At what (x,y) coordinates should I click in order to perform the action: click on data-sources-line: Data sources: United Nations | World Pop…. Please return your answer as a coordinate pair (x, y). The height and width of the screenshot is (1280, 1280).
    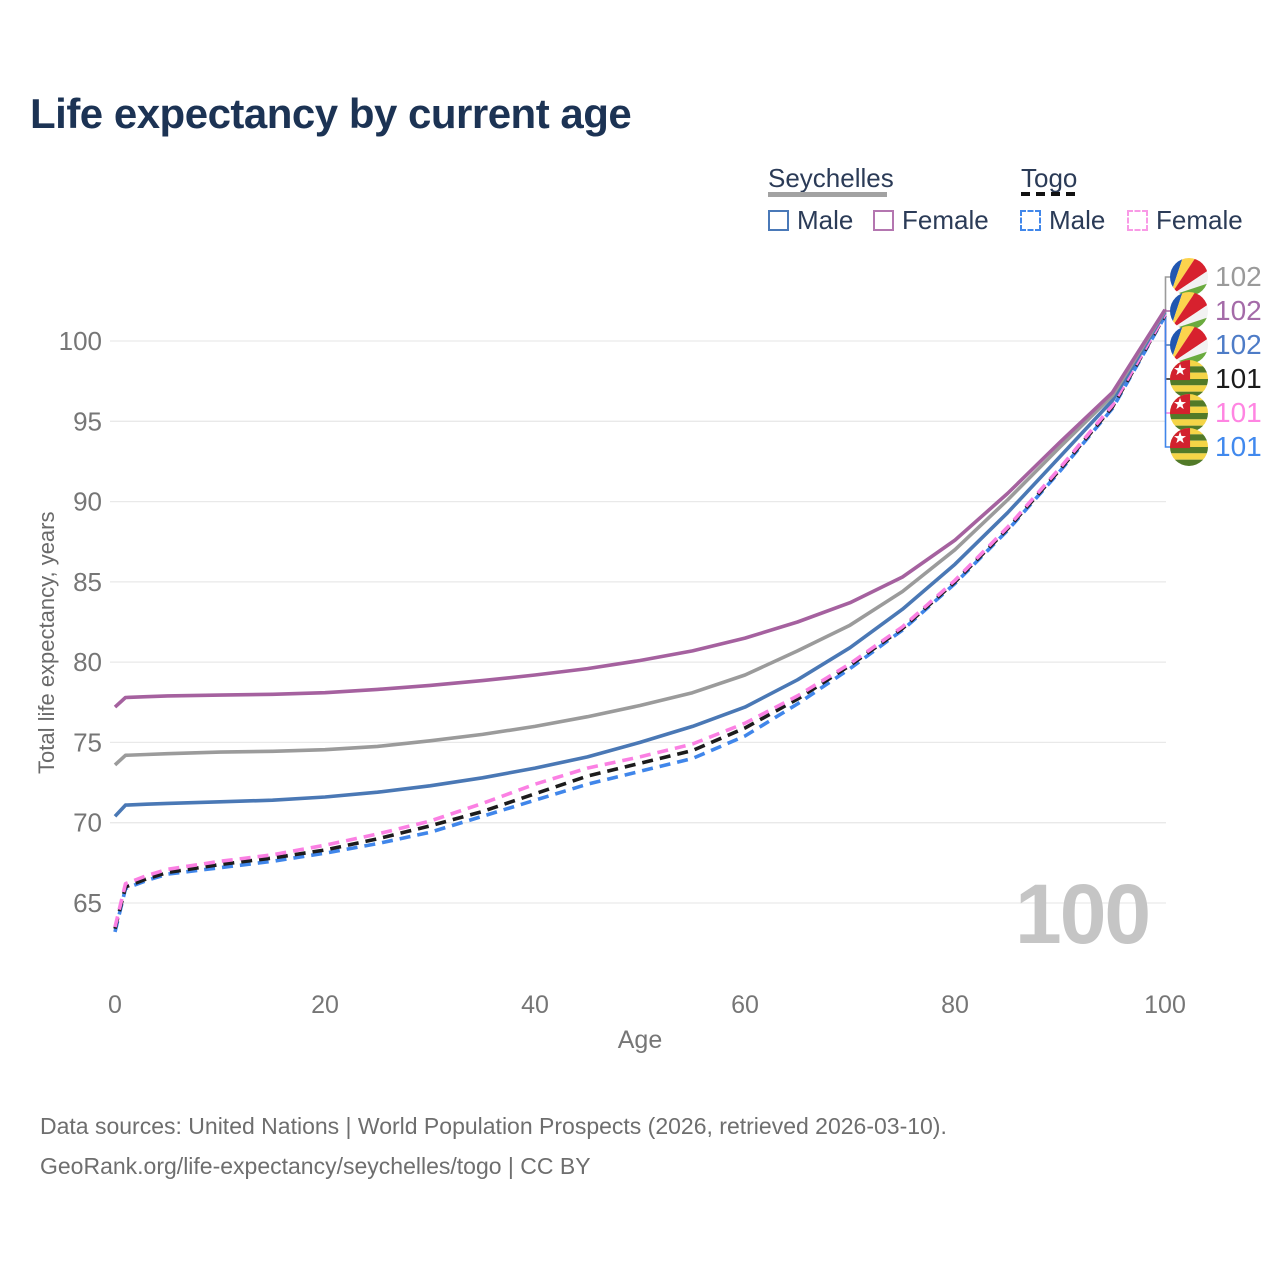
    Looking at the image, I should click on (493, 1126).